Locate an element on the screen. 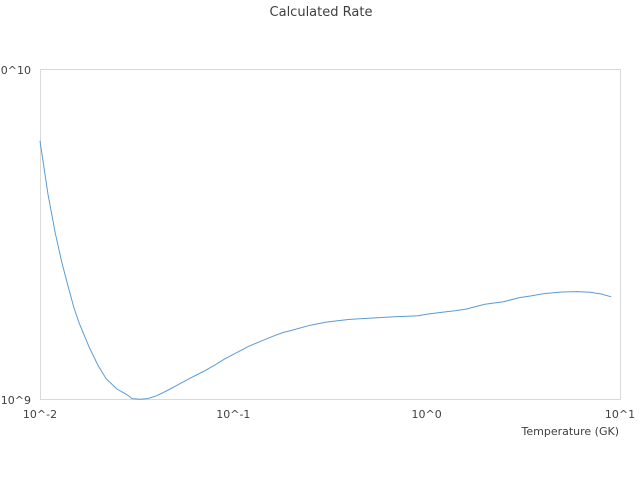 The image size is (640, 480). x-tick-label: 10^-1 is located at coordinates (233, 414).